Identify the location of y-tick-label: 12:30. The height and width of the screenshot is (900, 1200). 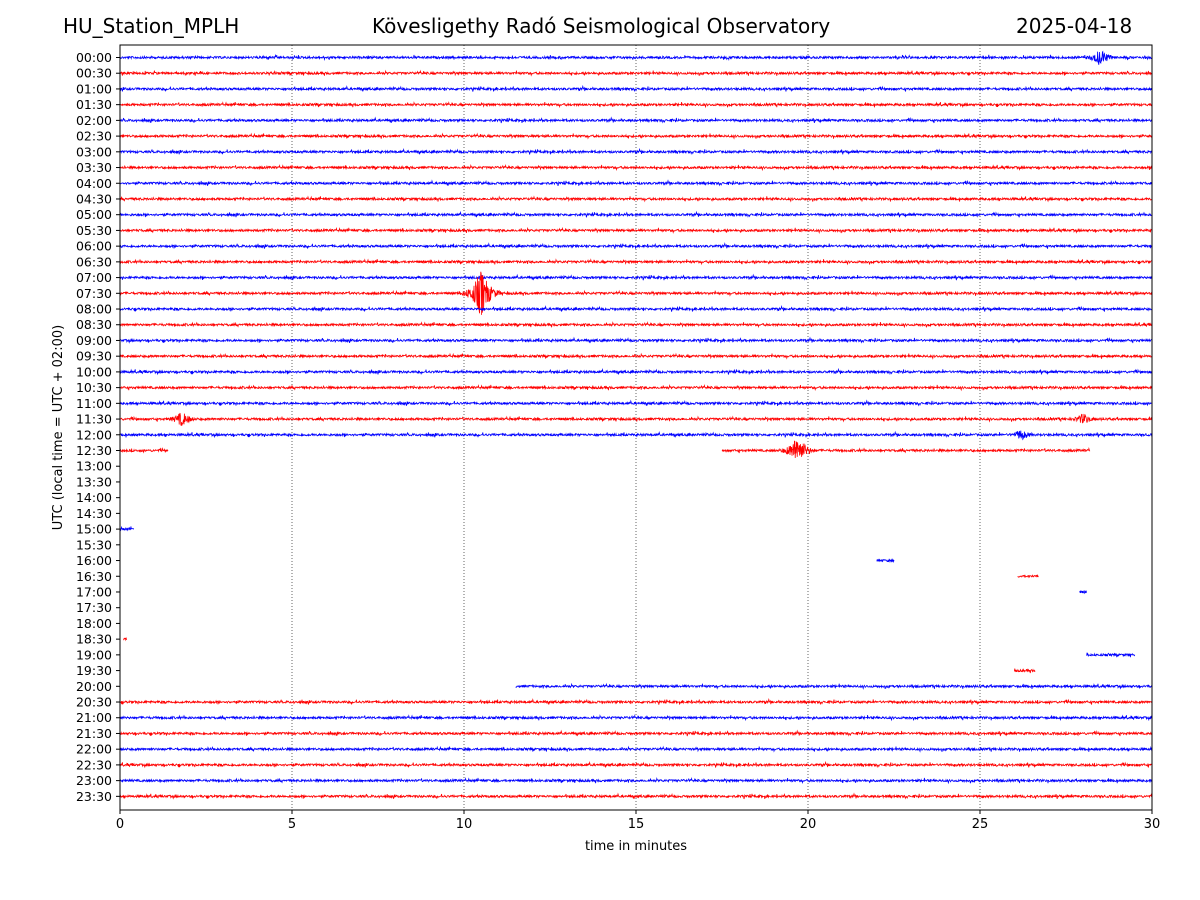
(94, 450).